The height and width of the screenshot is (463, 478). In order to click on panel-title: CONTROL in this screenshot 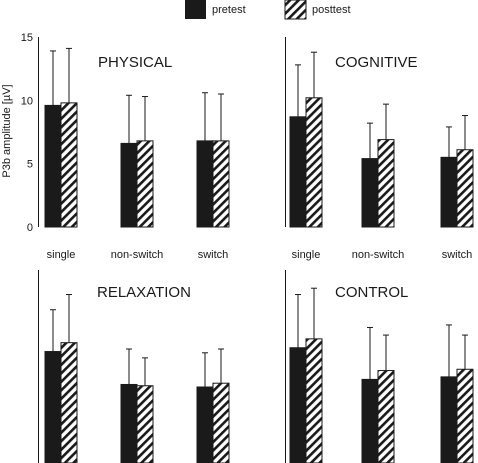, I will do `click(371, 292)`.